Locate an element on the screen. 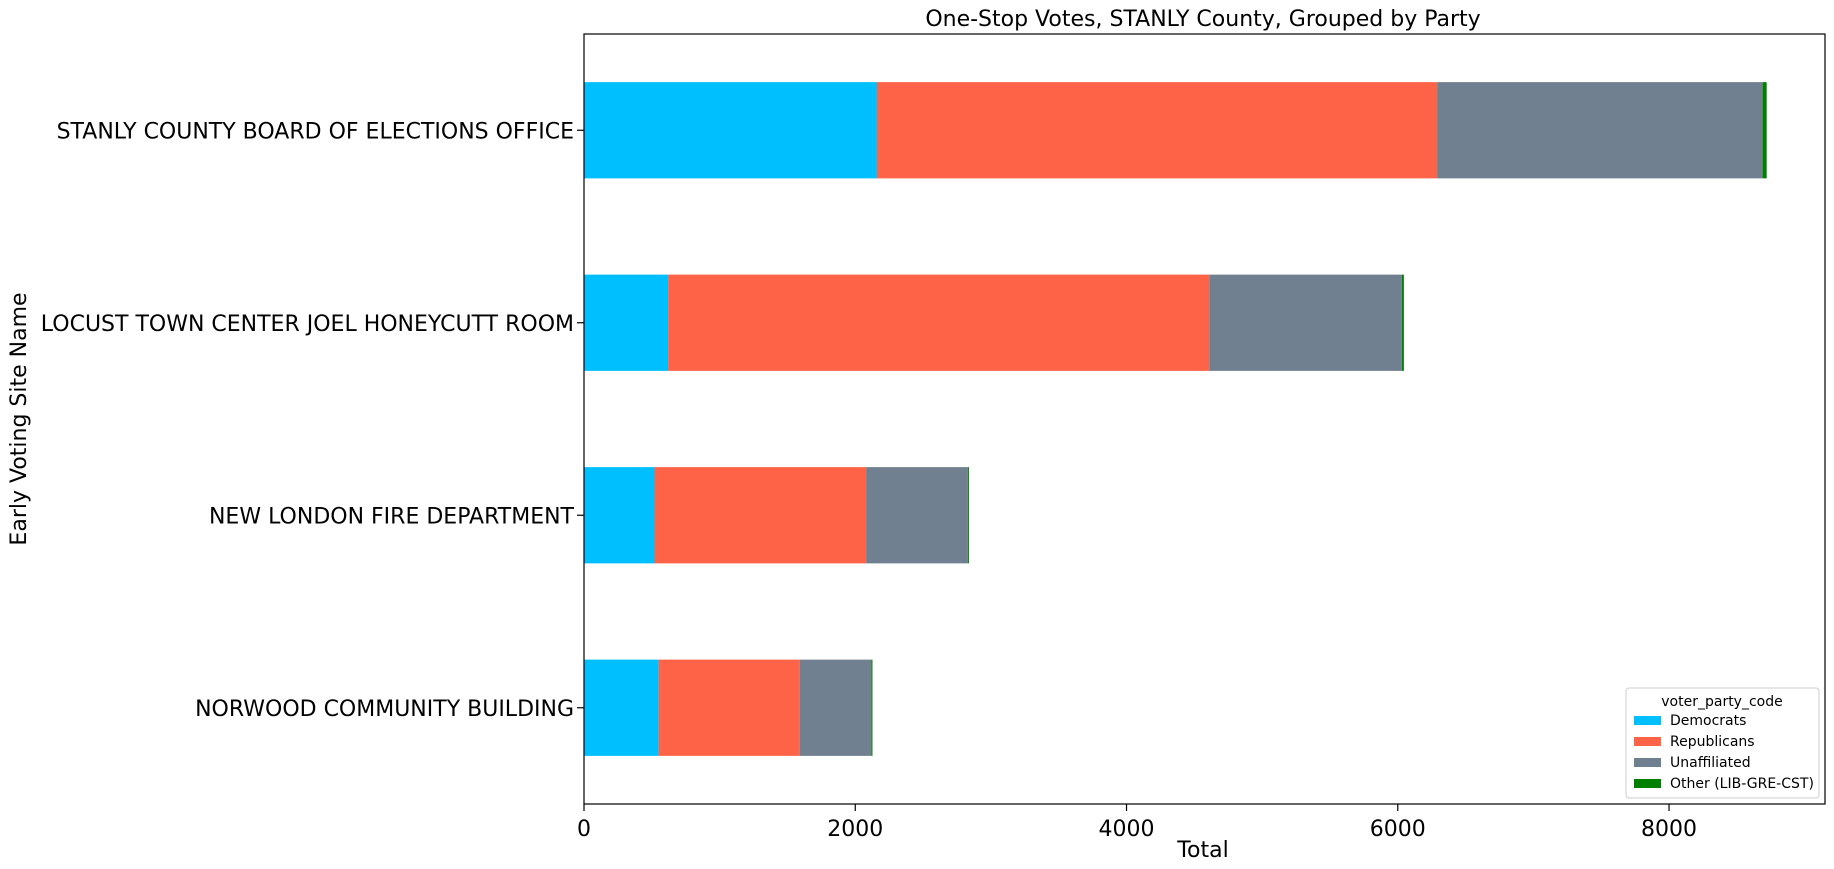 The height and width of the screenshot is (869, 1834). legend-label: Other (LIB-GRE-CST) is located at coordinates (1742, 784).